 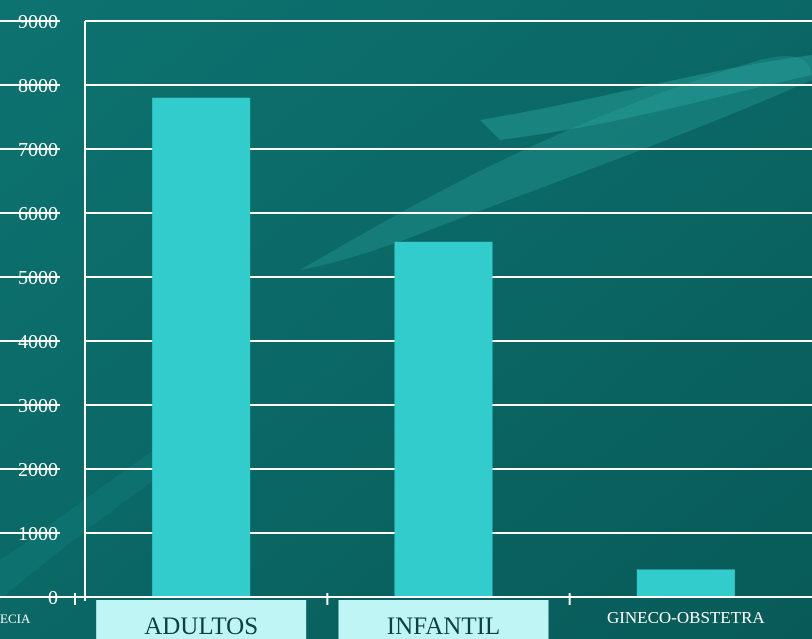 What do you see at coordinates (38, 406) in the screenshot?
I see `y-tick-label: 3000` at bounding box center [38, 406].